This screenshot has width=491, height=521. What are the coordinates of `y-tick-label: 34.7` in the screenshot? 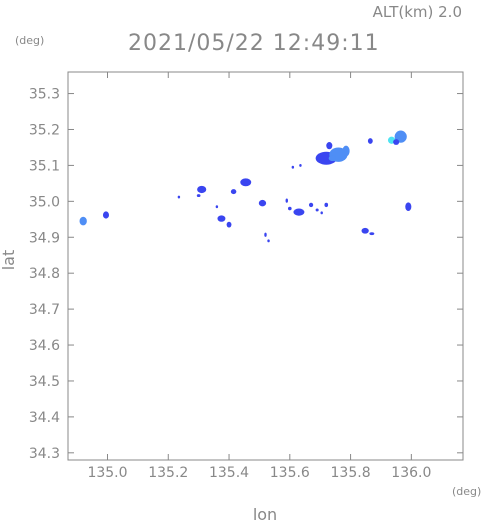 It's located at (44, 310).